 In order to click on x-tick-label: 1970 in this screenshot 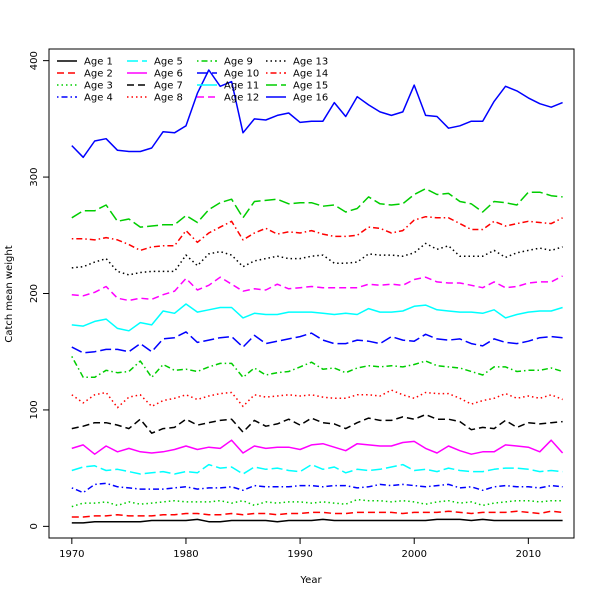, I will do `click(71, 554)`.